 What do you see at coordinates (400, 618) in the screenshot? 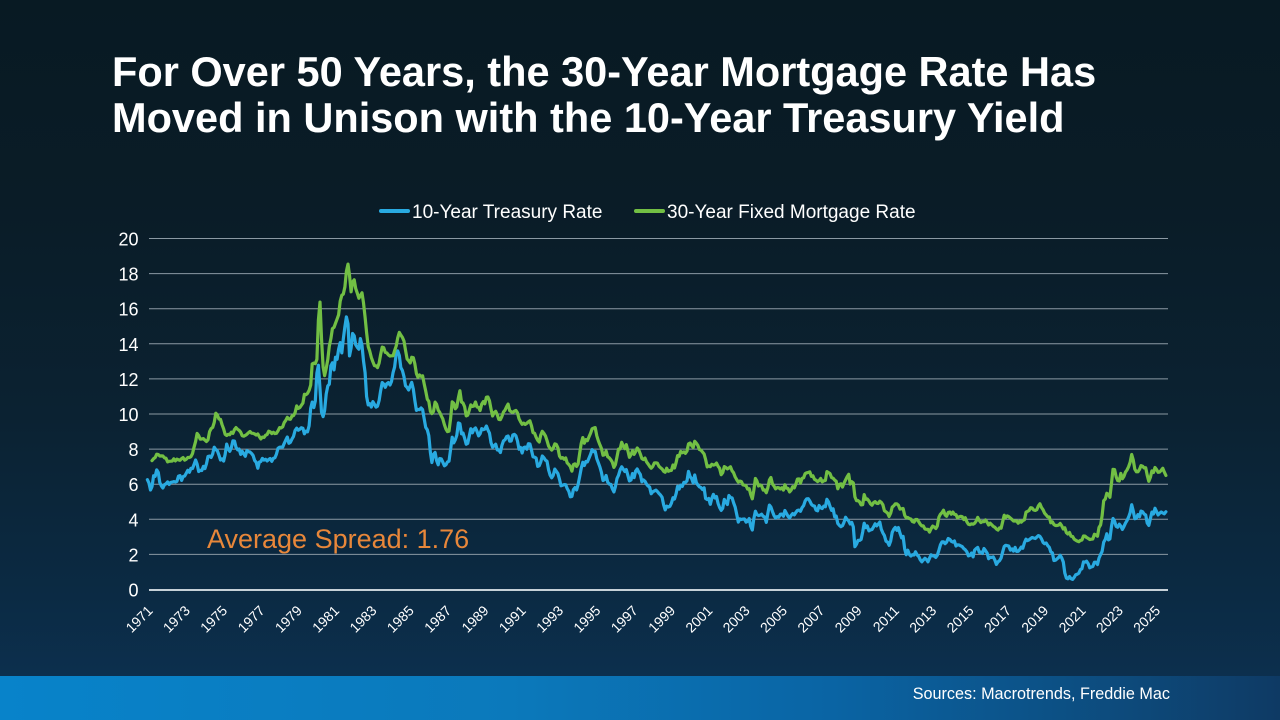
I see `svg-text: 1985` at bounding box center [400, 618].